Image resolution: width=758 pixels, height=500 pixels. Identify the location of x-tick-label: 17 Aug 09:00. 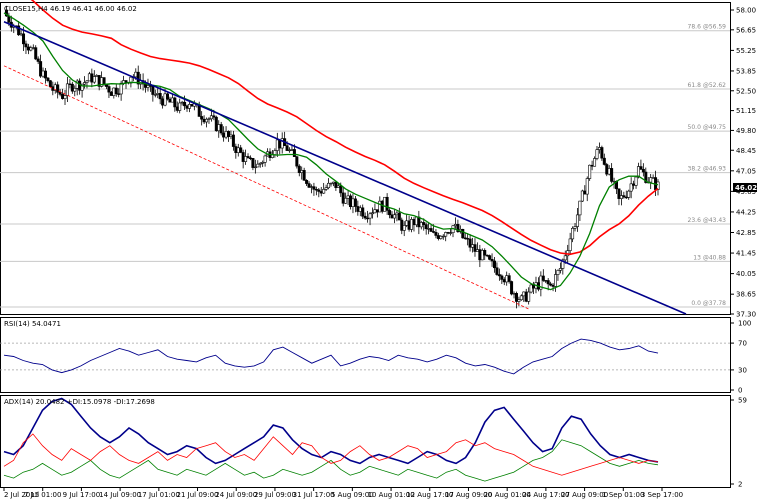
(468, 495).